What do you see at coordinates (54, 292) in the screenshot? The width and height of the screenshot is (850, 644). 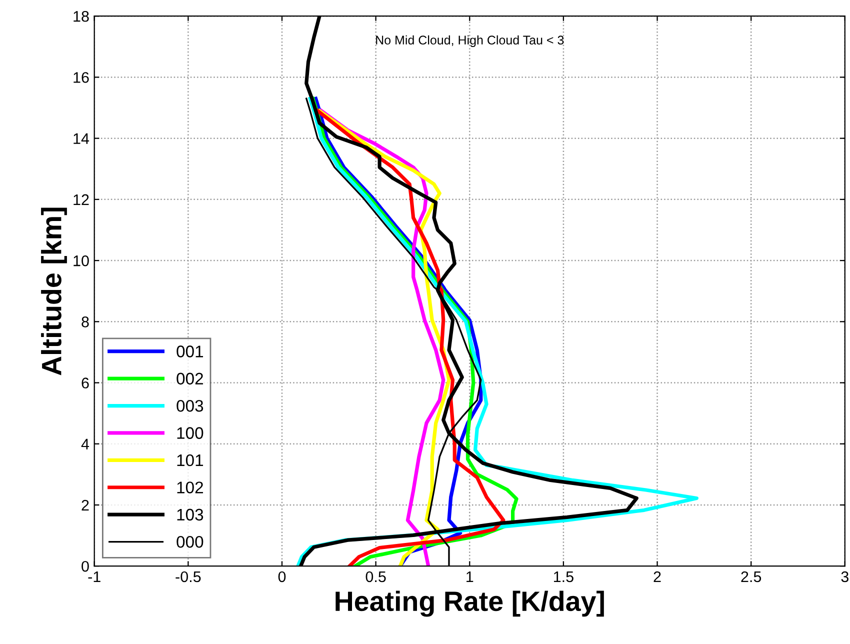 I see `y-axis-title: Altitude [km]` at bounding box center [54, 292].